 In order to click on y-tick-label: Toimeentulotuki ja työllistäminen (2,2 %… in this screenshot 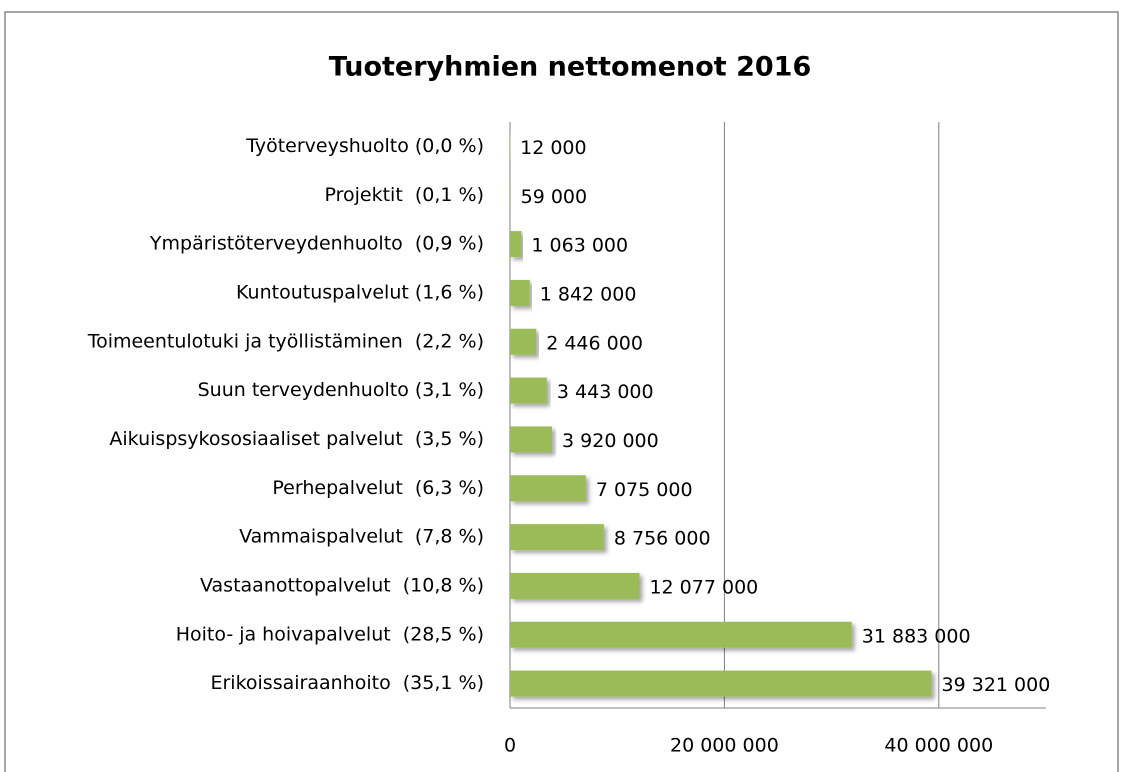, I will do `click(285, 341)`.